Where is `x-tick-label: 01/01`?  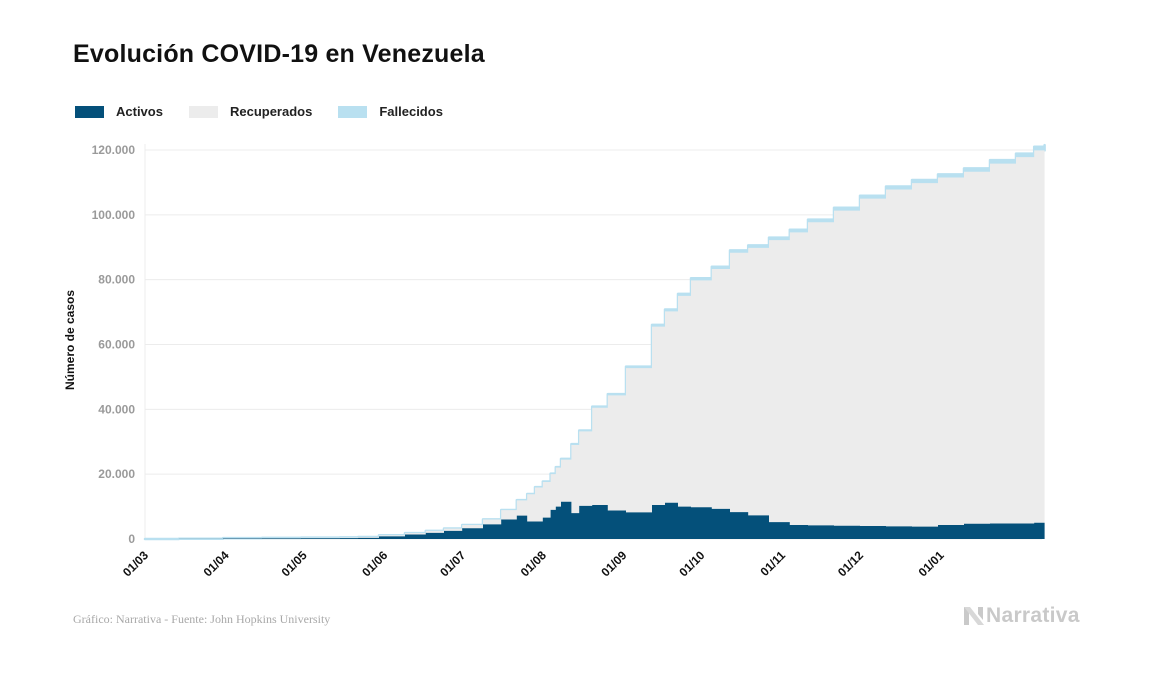 x-tick-label: 01/01 is located at coordinates (931, 563).